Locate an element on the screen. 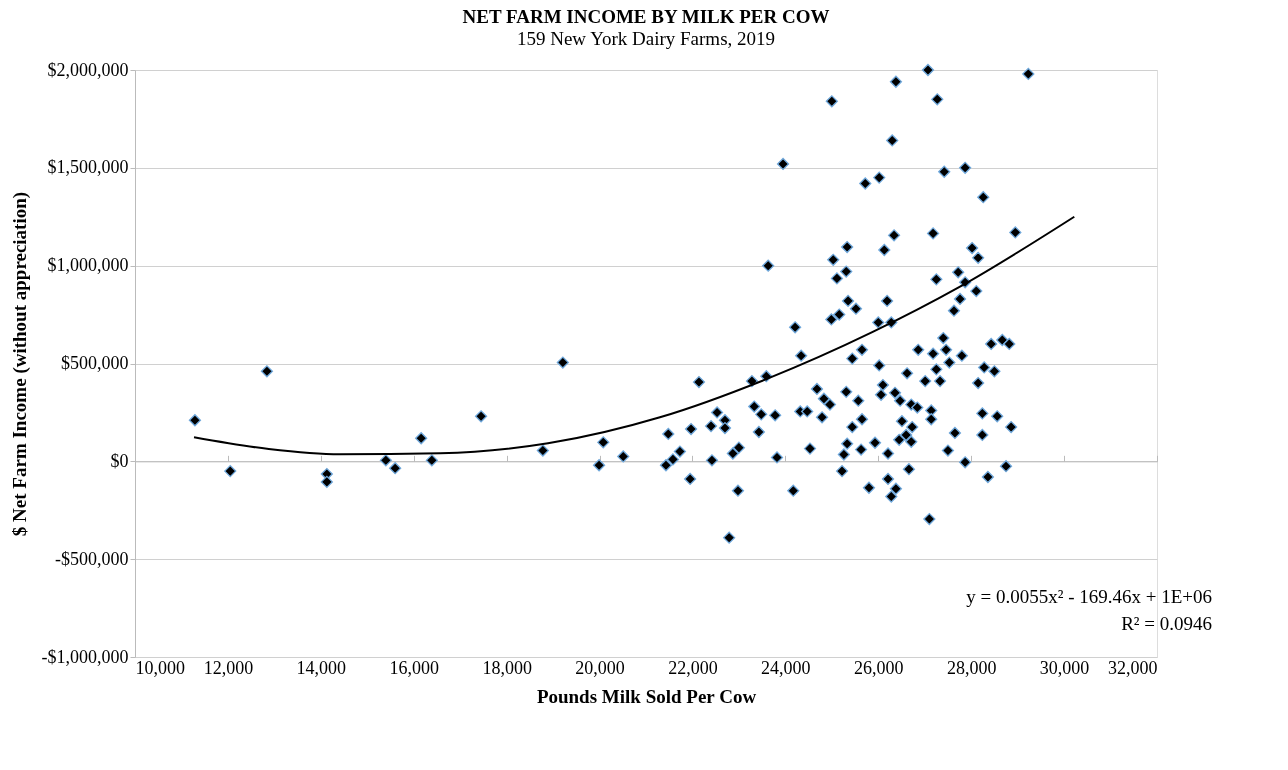  x-tick-label: 26,000 is located at coordinates (879, 667).